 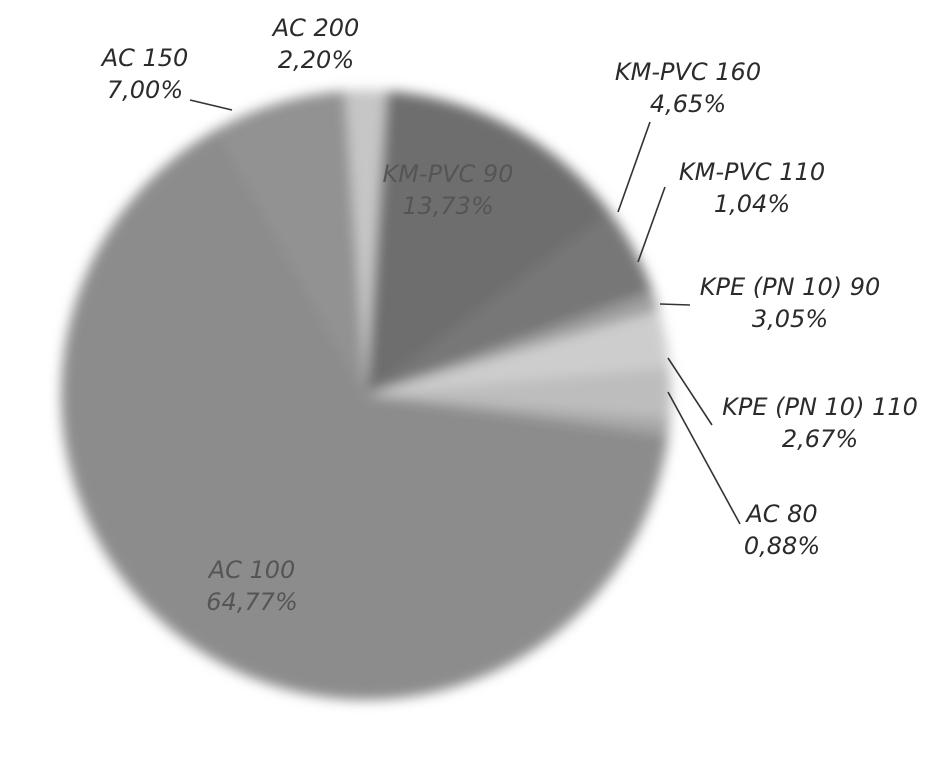 I want to click on slice-value-km-pvc-90: 13,73%, so click(x=448, y=206).